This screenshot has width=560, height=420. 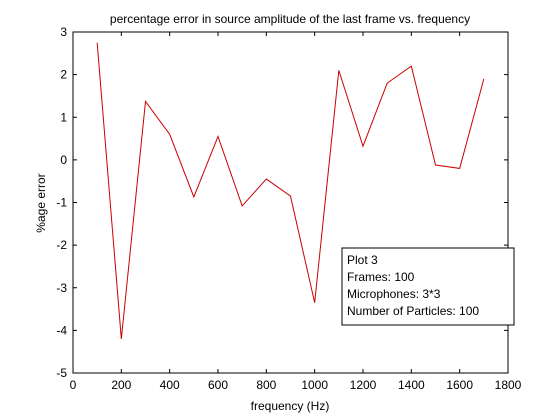 What do you see at coordinates (290, 406) in the screenshot?
I see `x-axis-label: frequency (Hz)` at bounding box center [290, 406].